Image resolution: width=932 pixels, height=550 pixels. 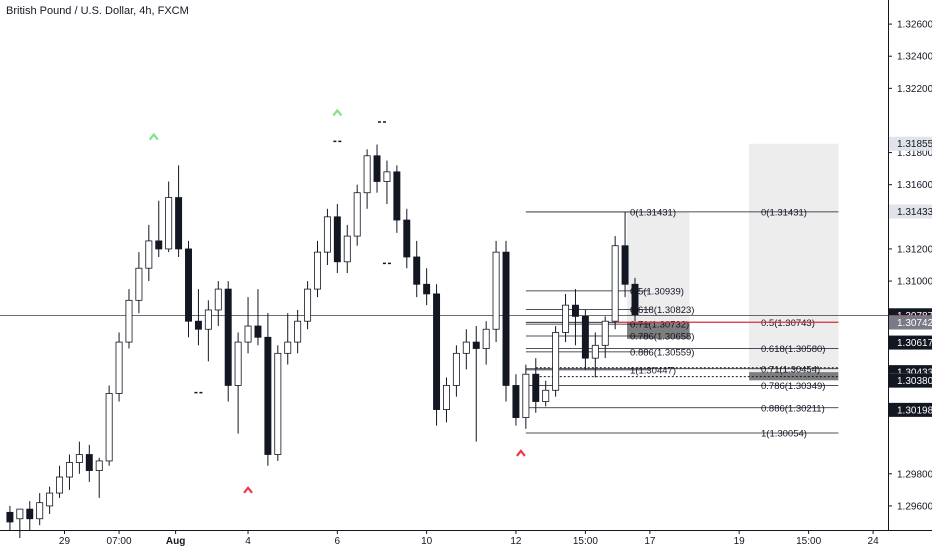 What do you see at coordinates (662, 352) in the screenshot?
I see `fib-left-level-label: 0.886(1.30559)` at bounding box center [662, 352].